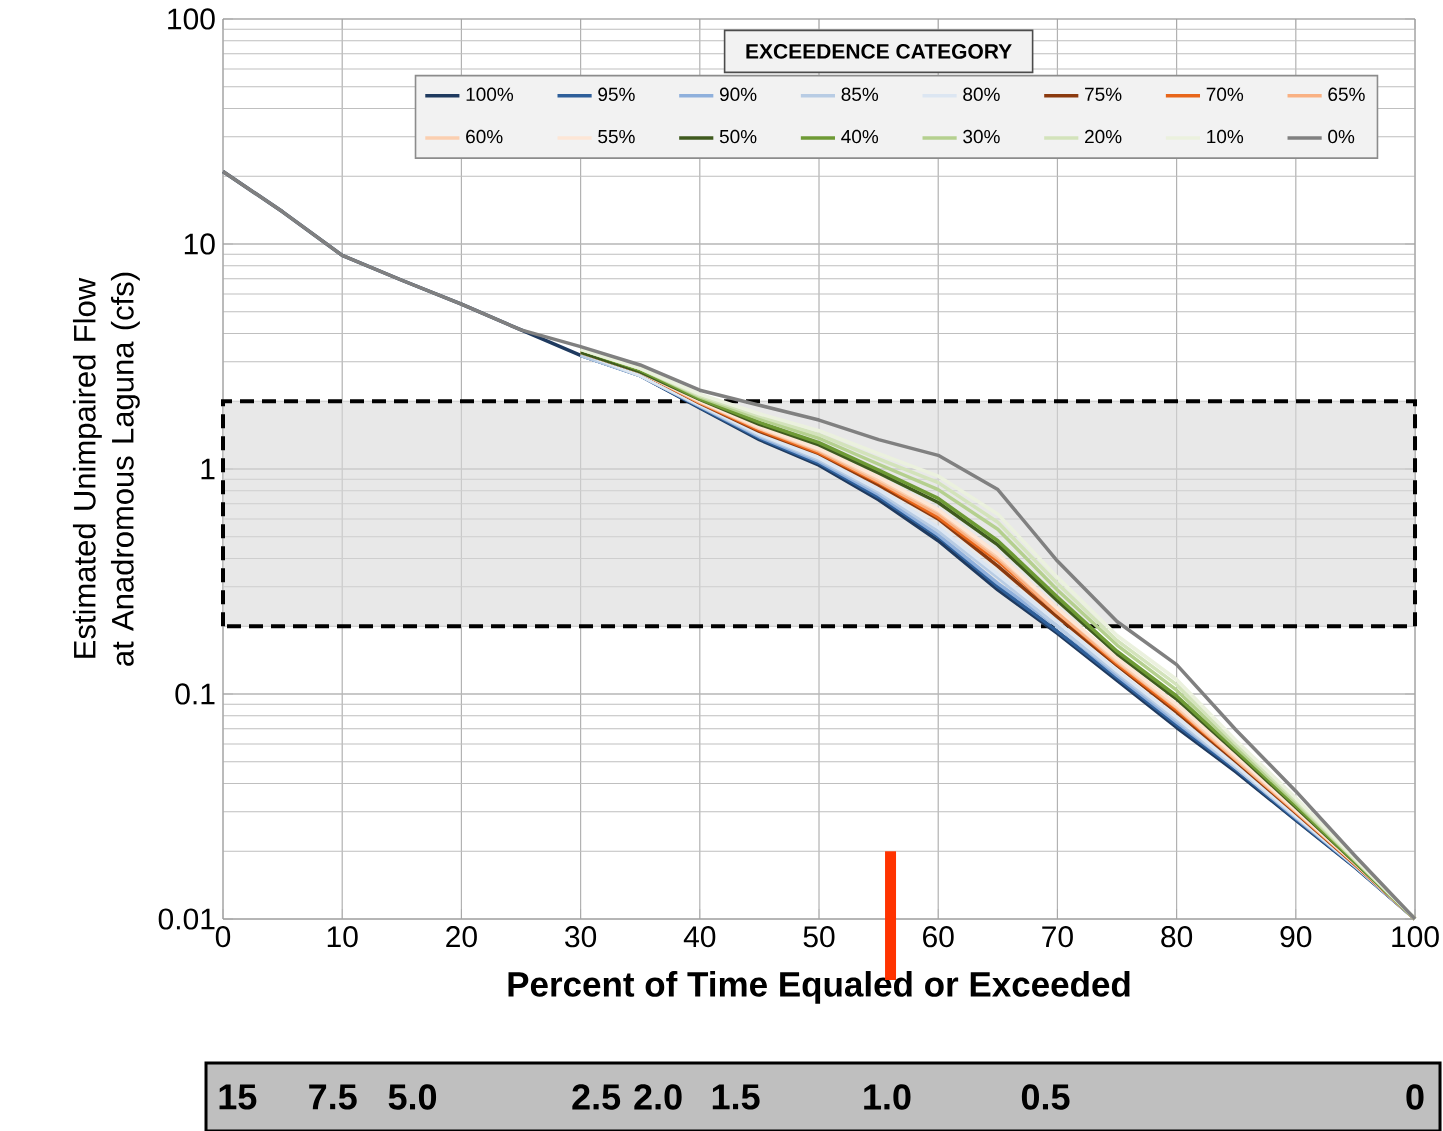 This screenshot has height=1131, width=1443. Describe the element at coordinates (981, 94) in the screenshot. I see `legend-label: 80%` at that location.